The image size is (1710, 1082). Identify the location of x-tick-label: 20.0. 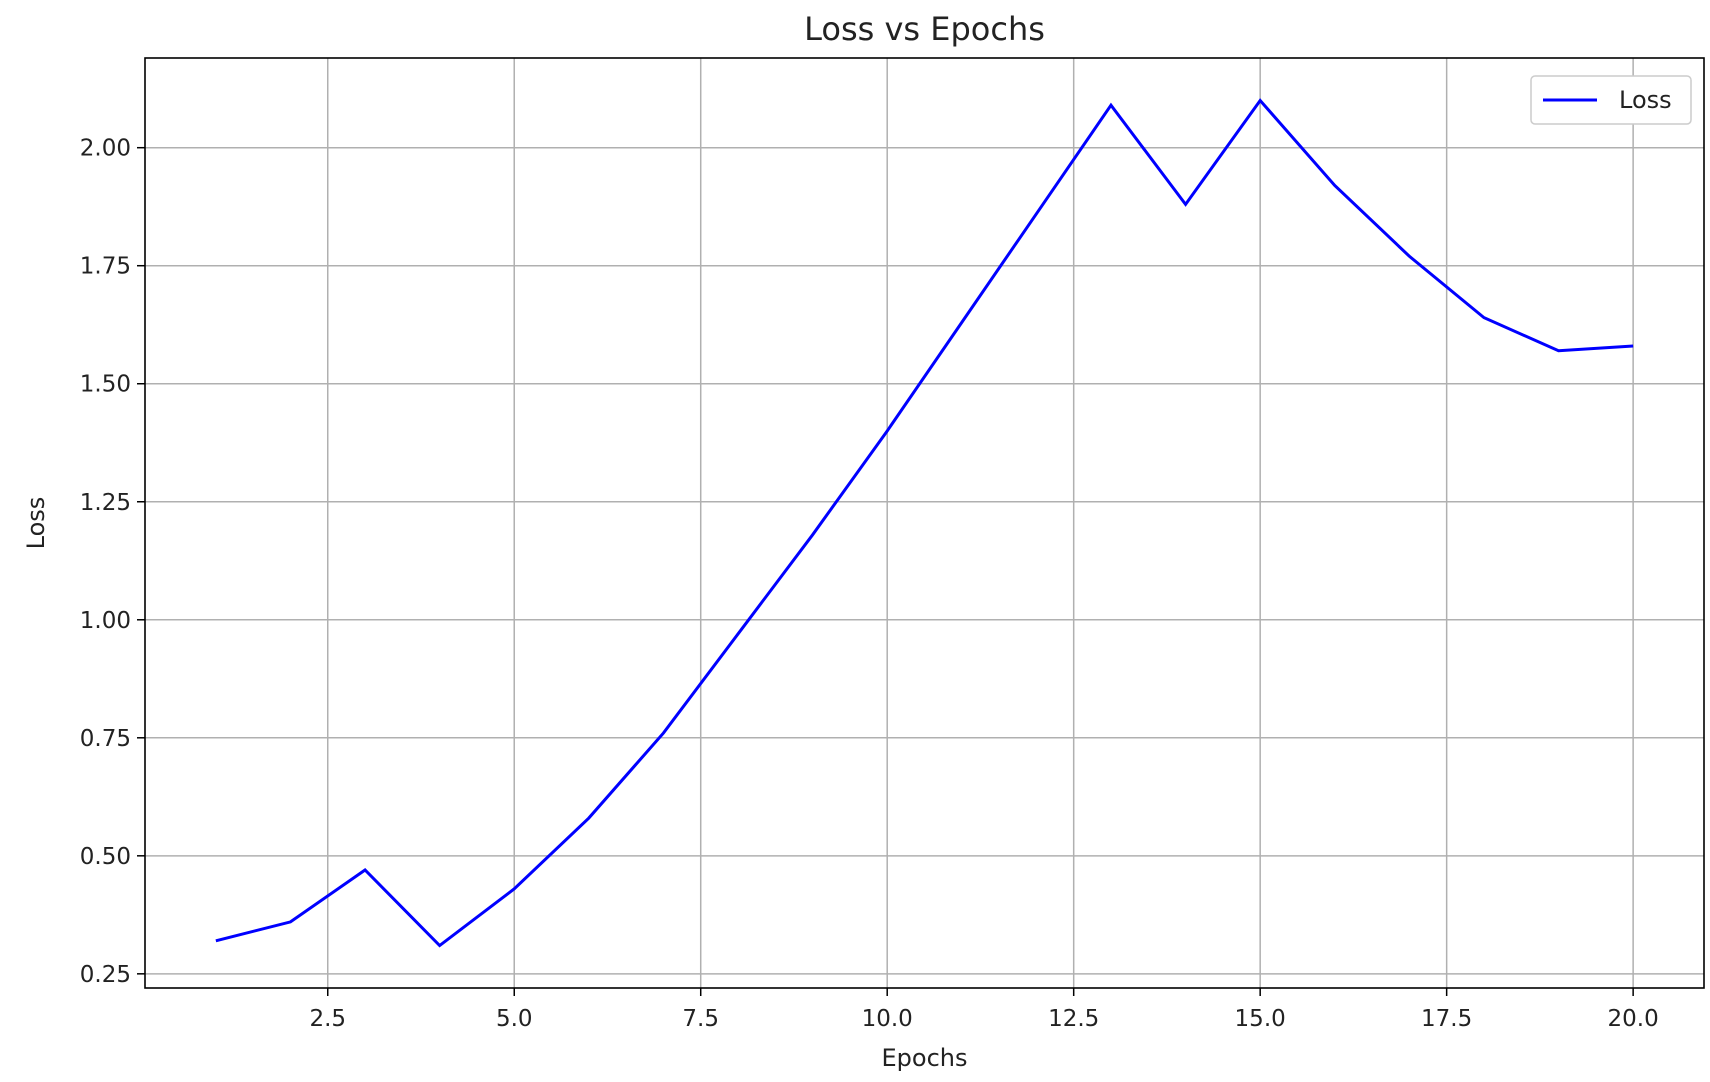
(1633, 1019).